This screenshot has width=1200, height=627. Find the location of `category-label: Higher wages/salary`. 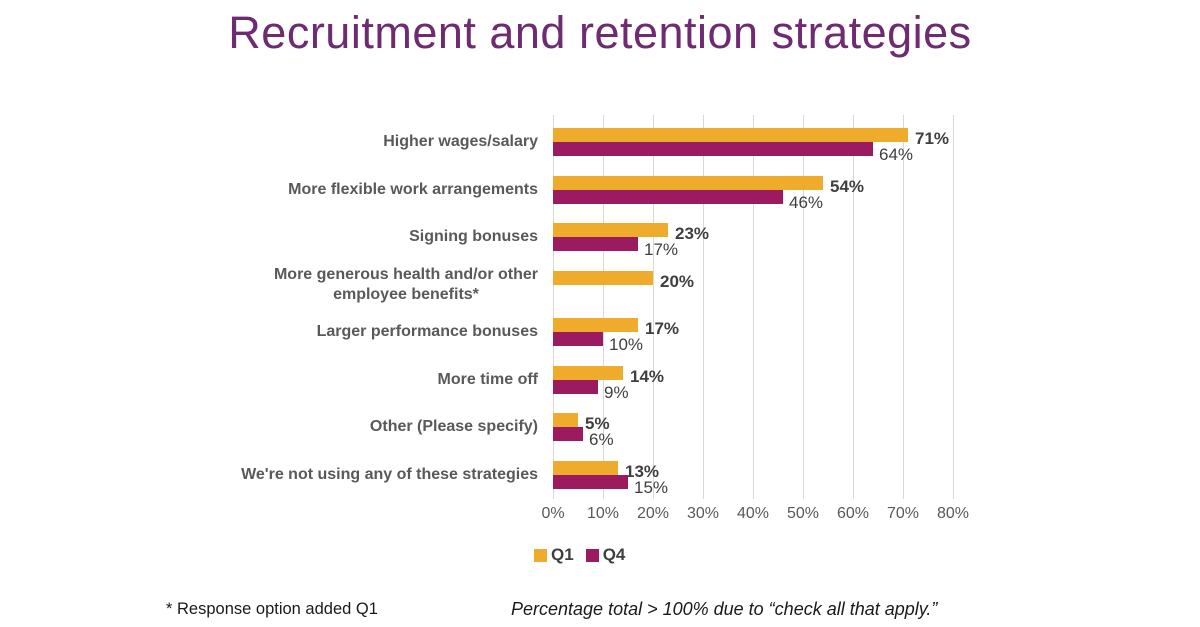

category-label: Higher wages/salary is located at coordinates (460, 141).